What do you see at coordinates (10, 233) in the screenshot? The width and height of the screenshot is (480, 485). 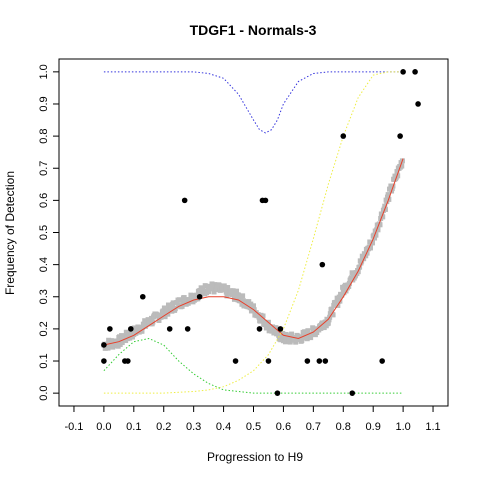 I see `y-axis-label: Frequency of Detection` at bounding box center [10, 233].